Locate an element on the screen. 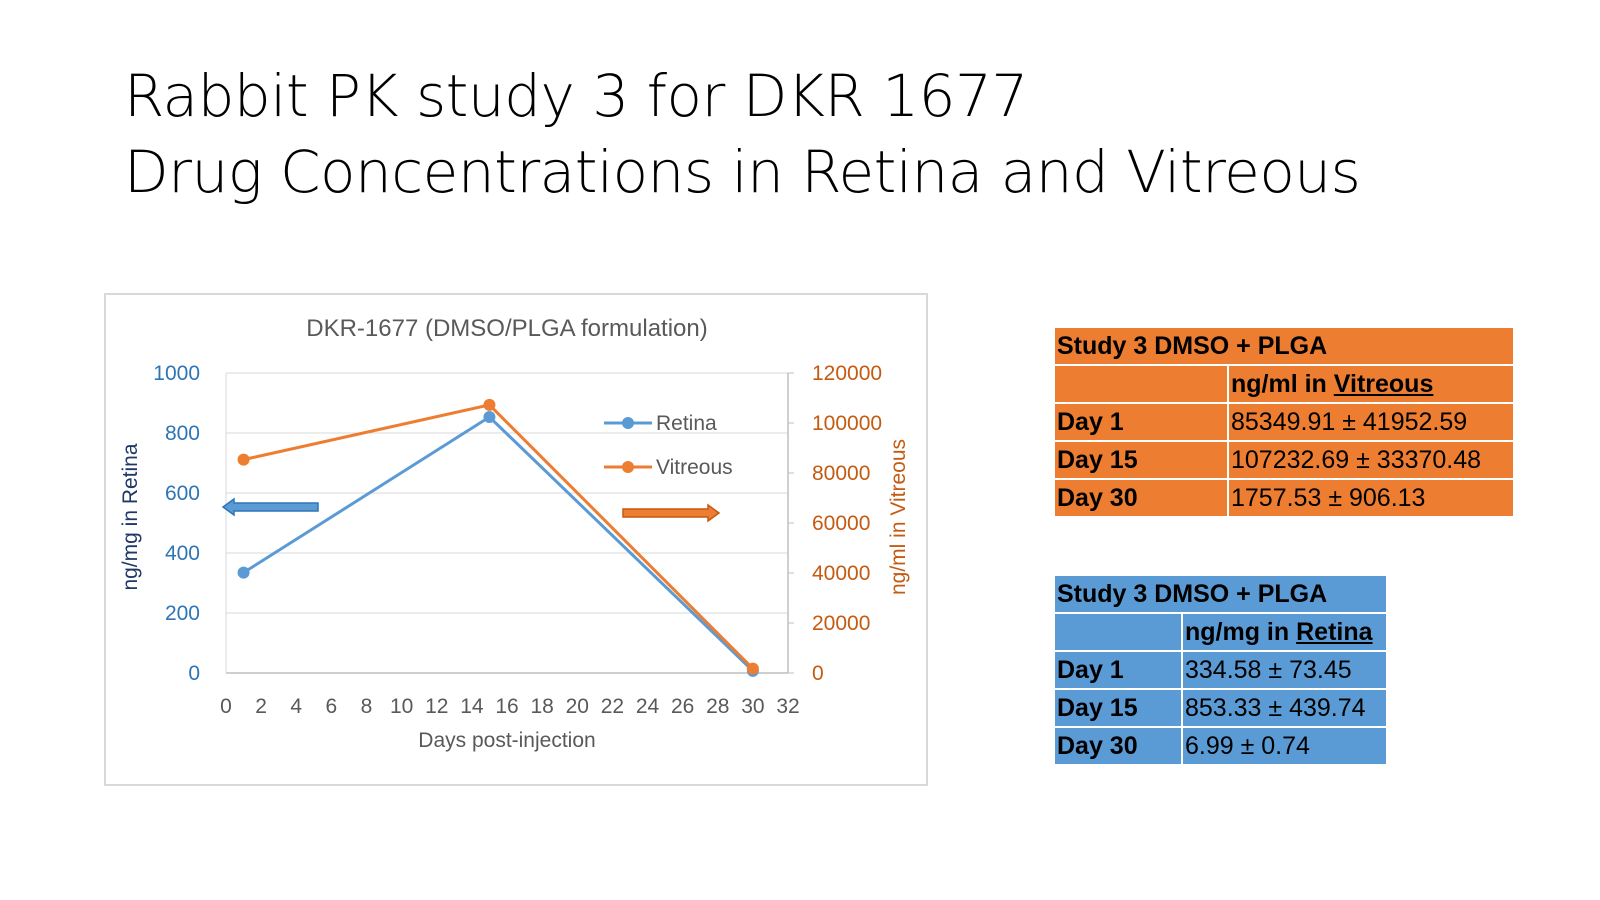 Image resolution: width=1600 pixels, height=900 pixels. y-right-tick-label: 0 is located at coordinates (818, 673).